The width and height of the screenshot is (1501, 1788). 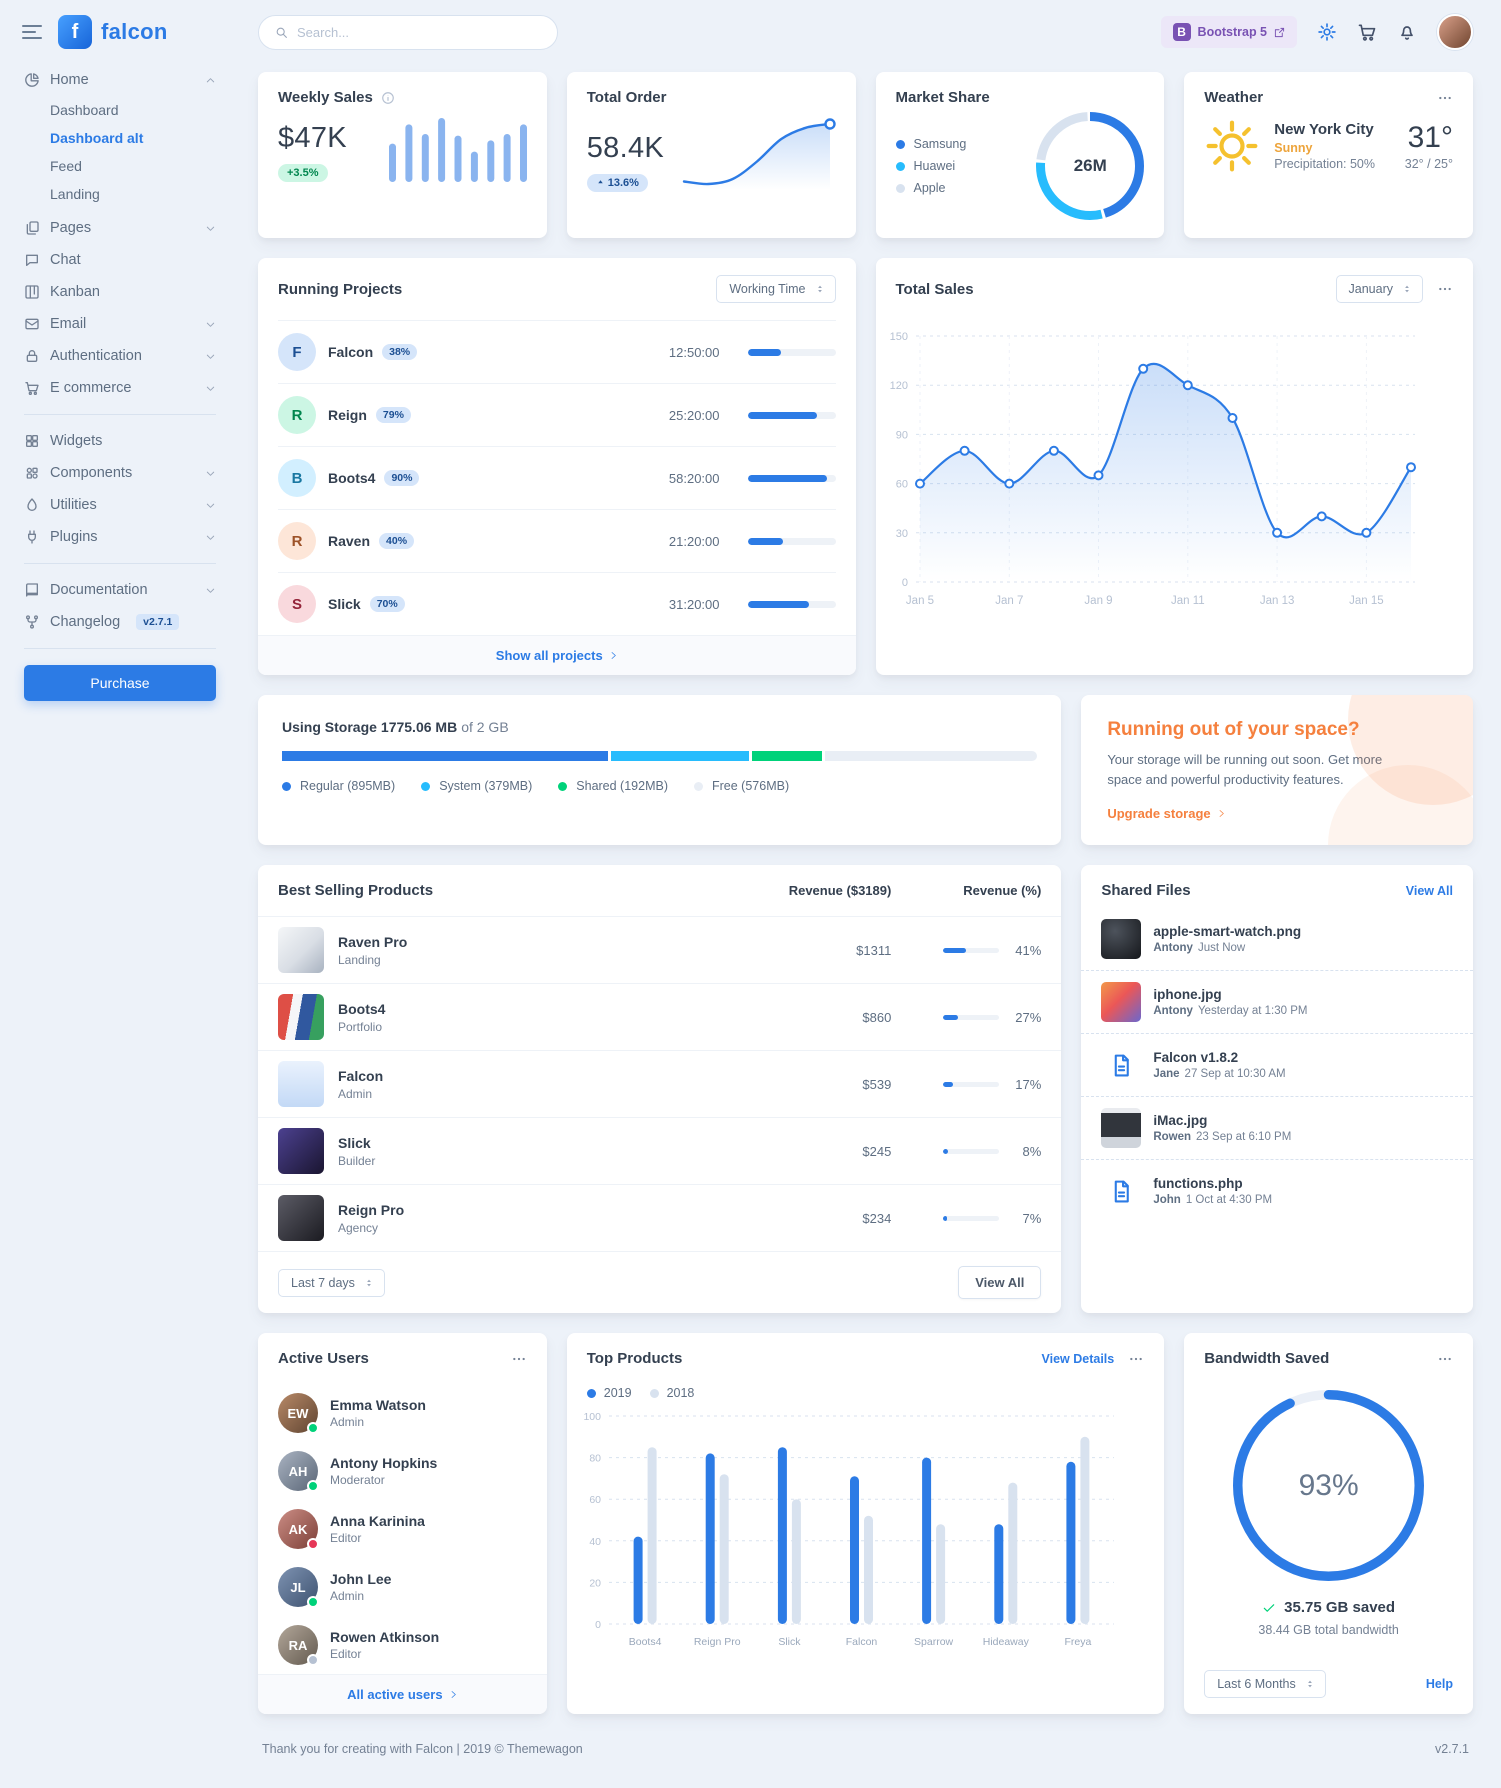 I want to click on project-name-link: Boots4, so click(x=352, y=478).